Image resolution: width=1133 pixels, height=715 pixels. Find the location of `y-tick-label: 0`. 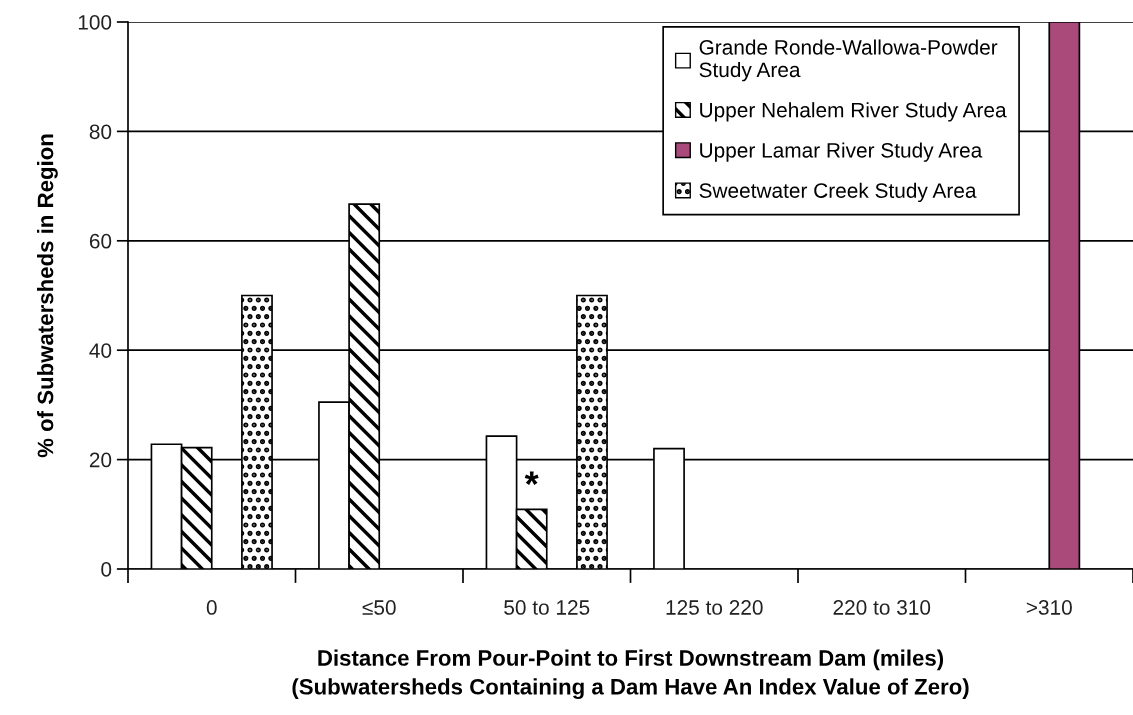

y-tick-label: 0 is located at coordinates (106, 569).